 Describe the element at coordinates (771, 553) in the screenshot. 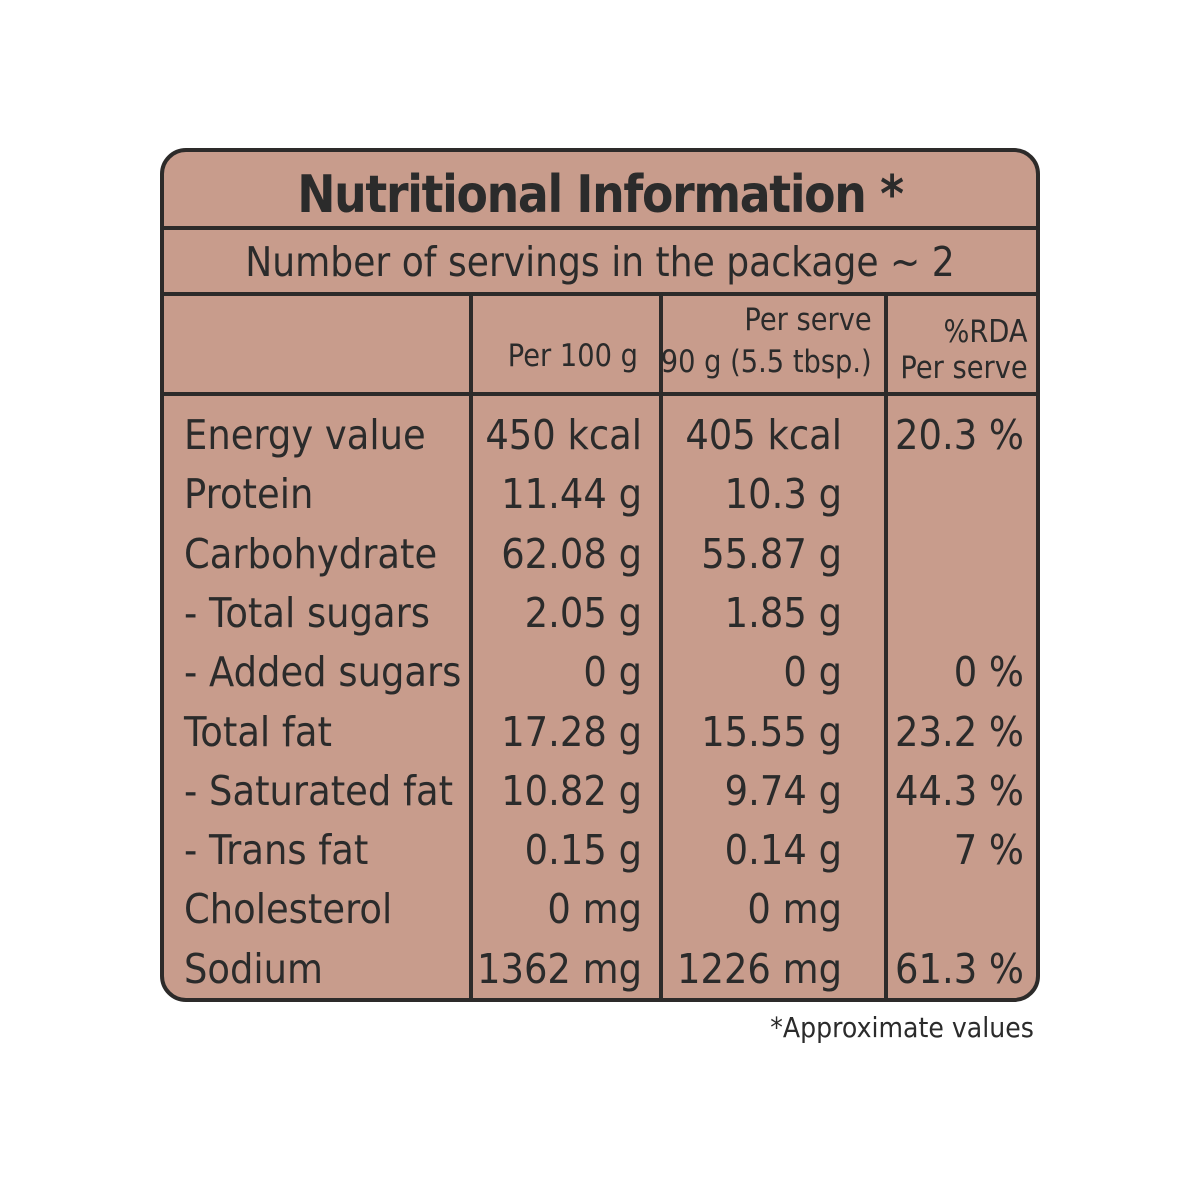

I see `value-per-serve: 55.87 g` at that location.